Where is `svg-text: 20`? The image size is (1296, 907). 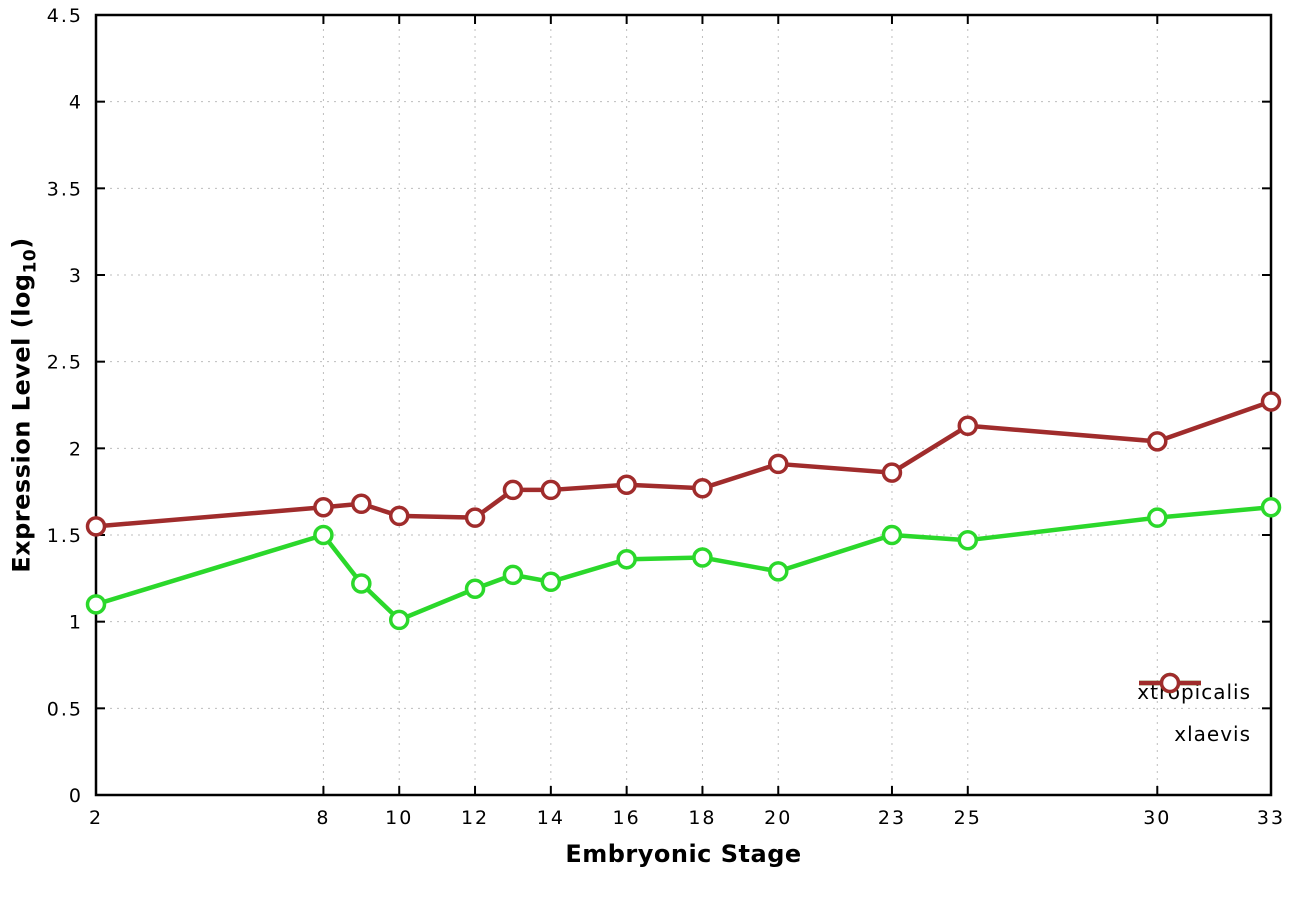 svg-text: 20 is located at coordinates (778, 818).